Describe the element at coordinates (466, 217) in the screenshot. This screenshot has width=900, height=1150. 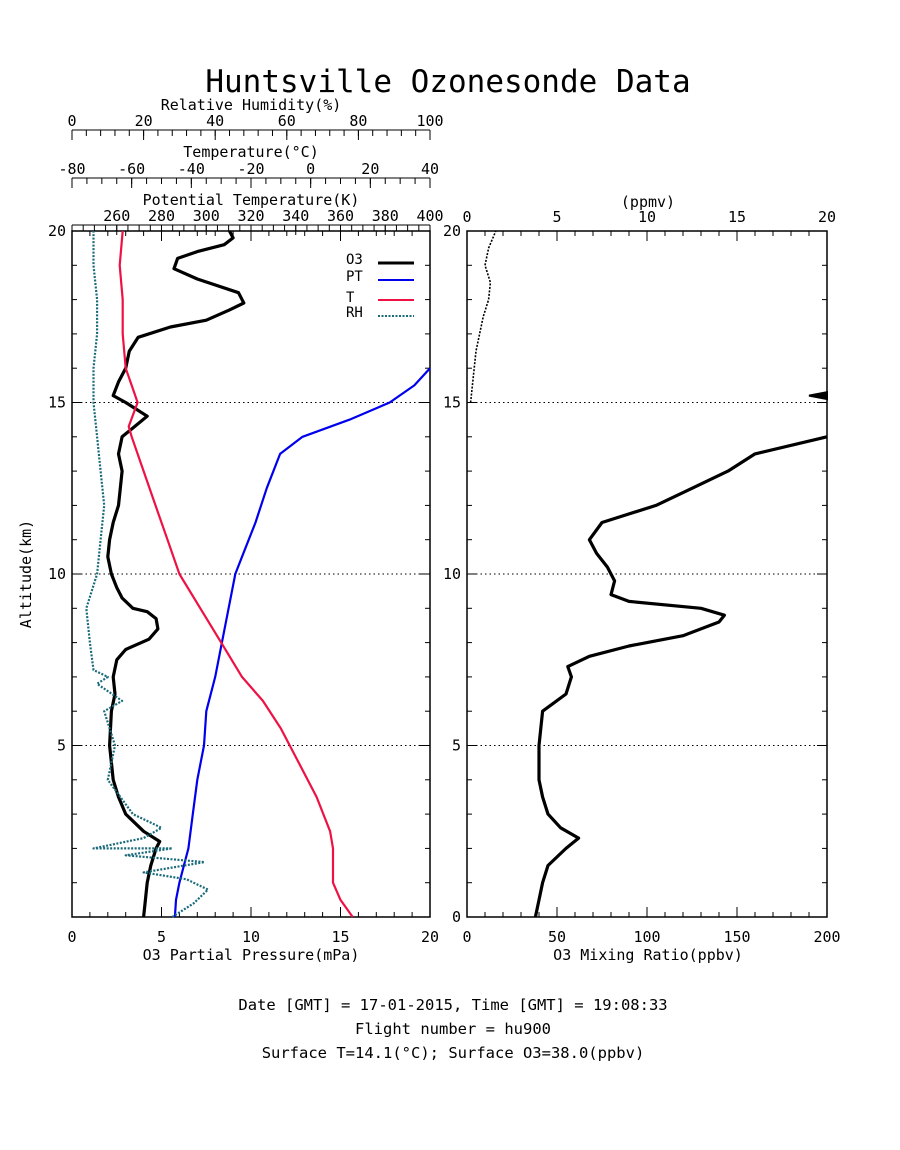
I see `ppmv-tick-label: 0` at that location.